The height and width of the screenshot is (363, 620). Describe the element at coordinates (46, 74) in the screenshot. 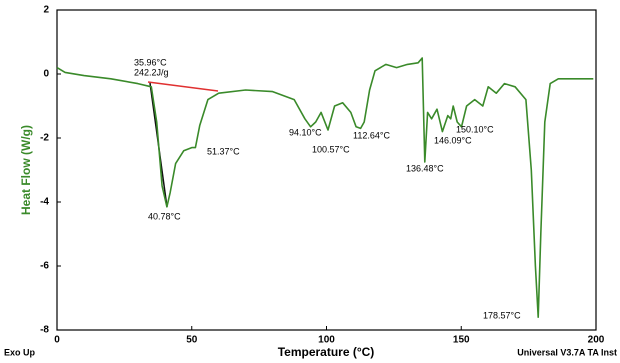

I see `y-tick-label: 0` at that location.